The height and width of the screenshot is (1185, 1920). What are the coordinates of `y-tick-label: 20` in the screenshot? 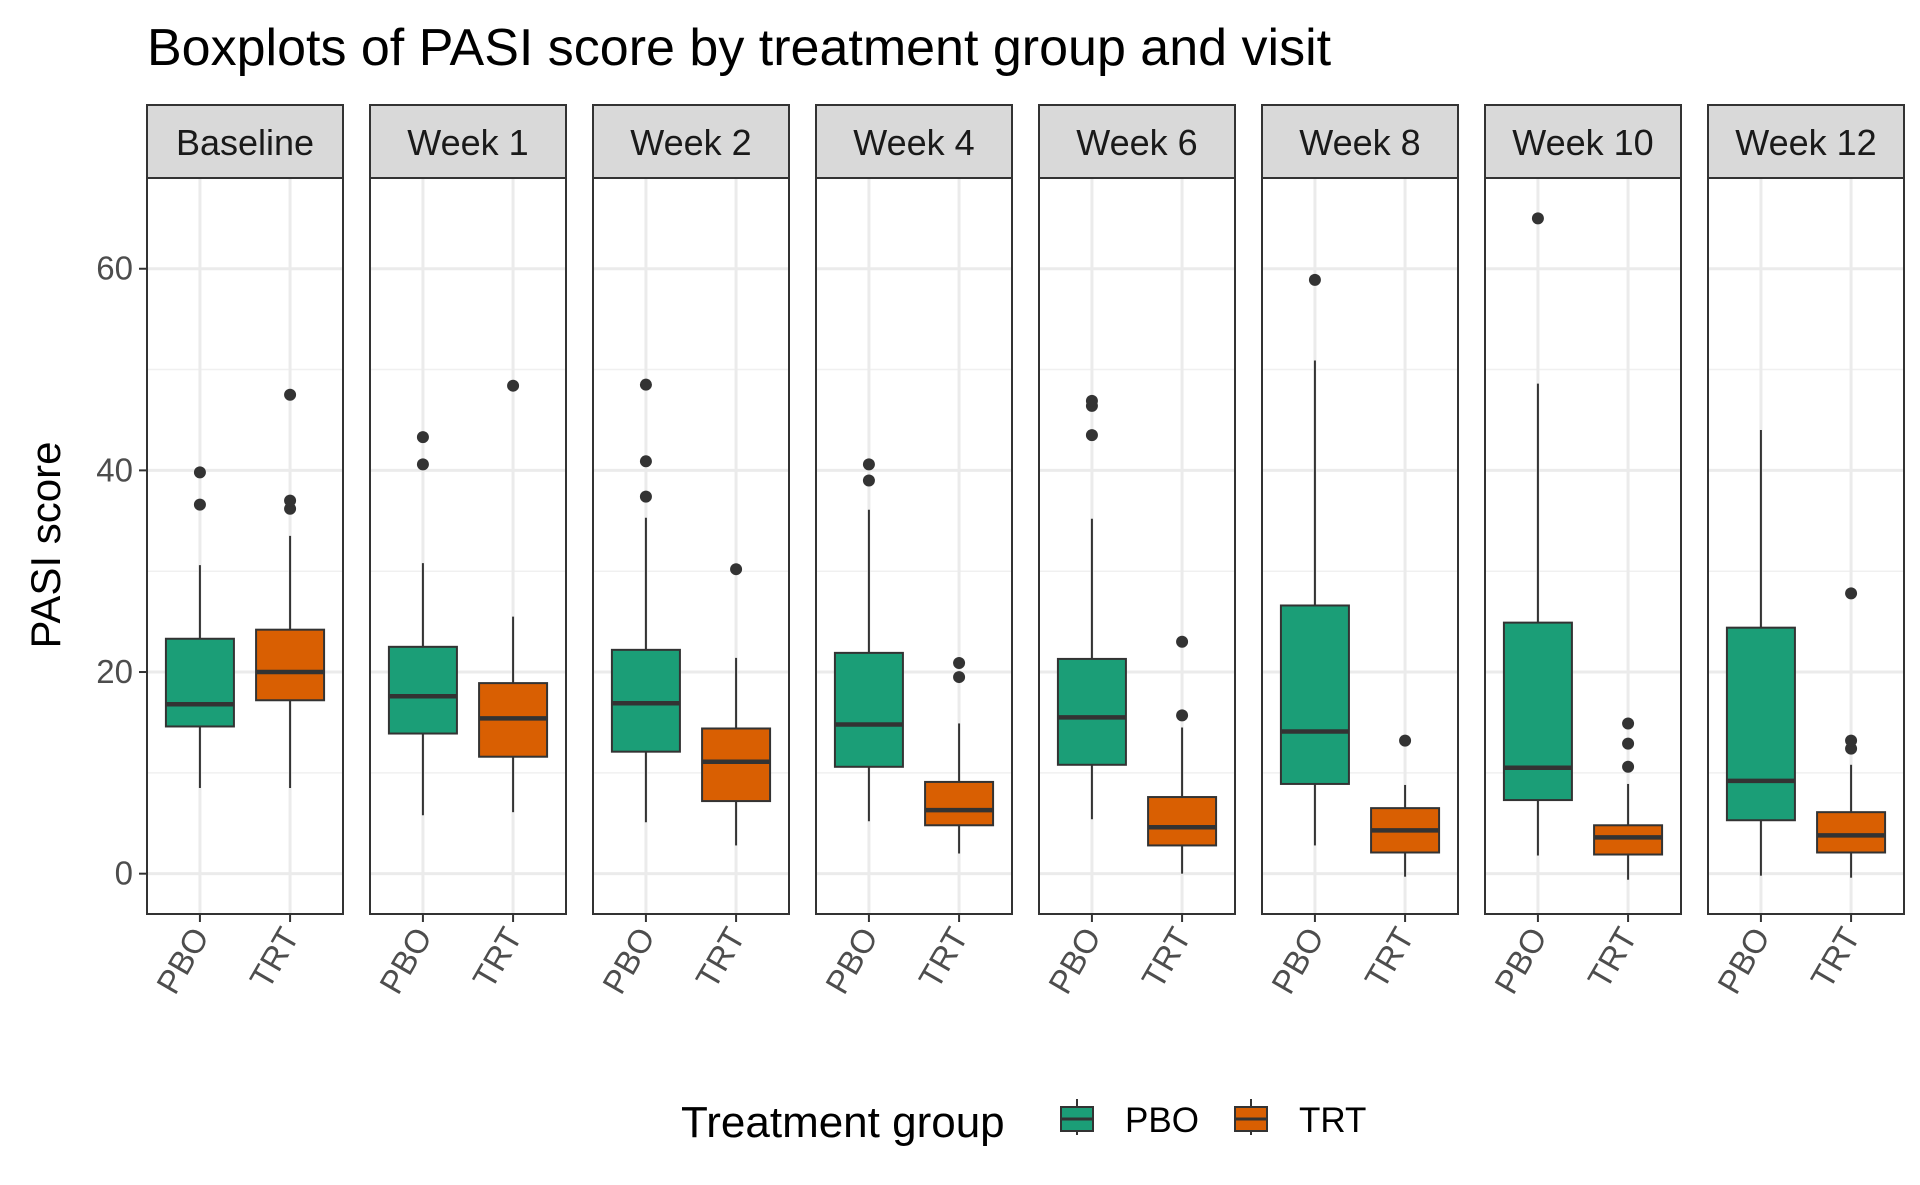 It's located at (114, 671).